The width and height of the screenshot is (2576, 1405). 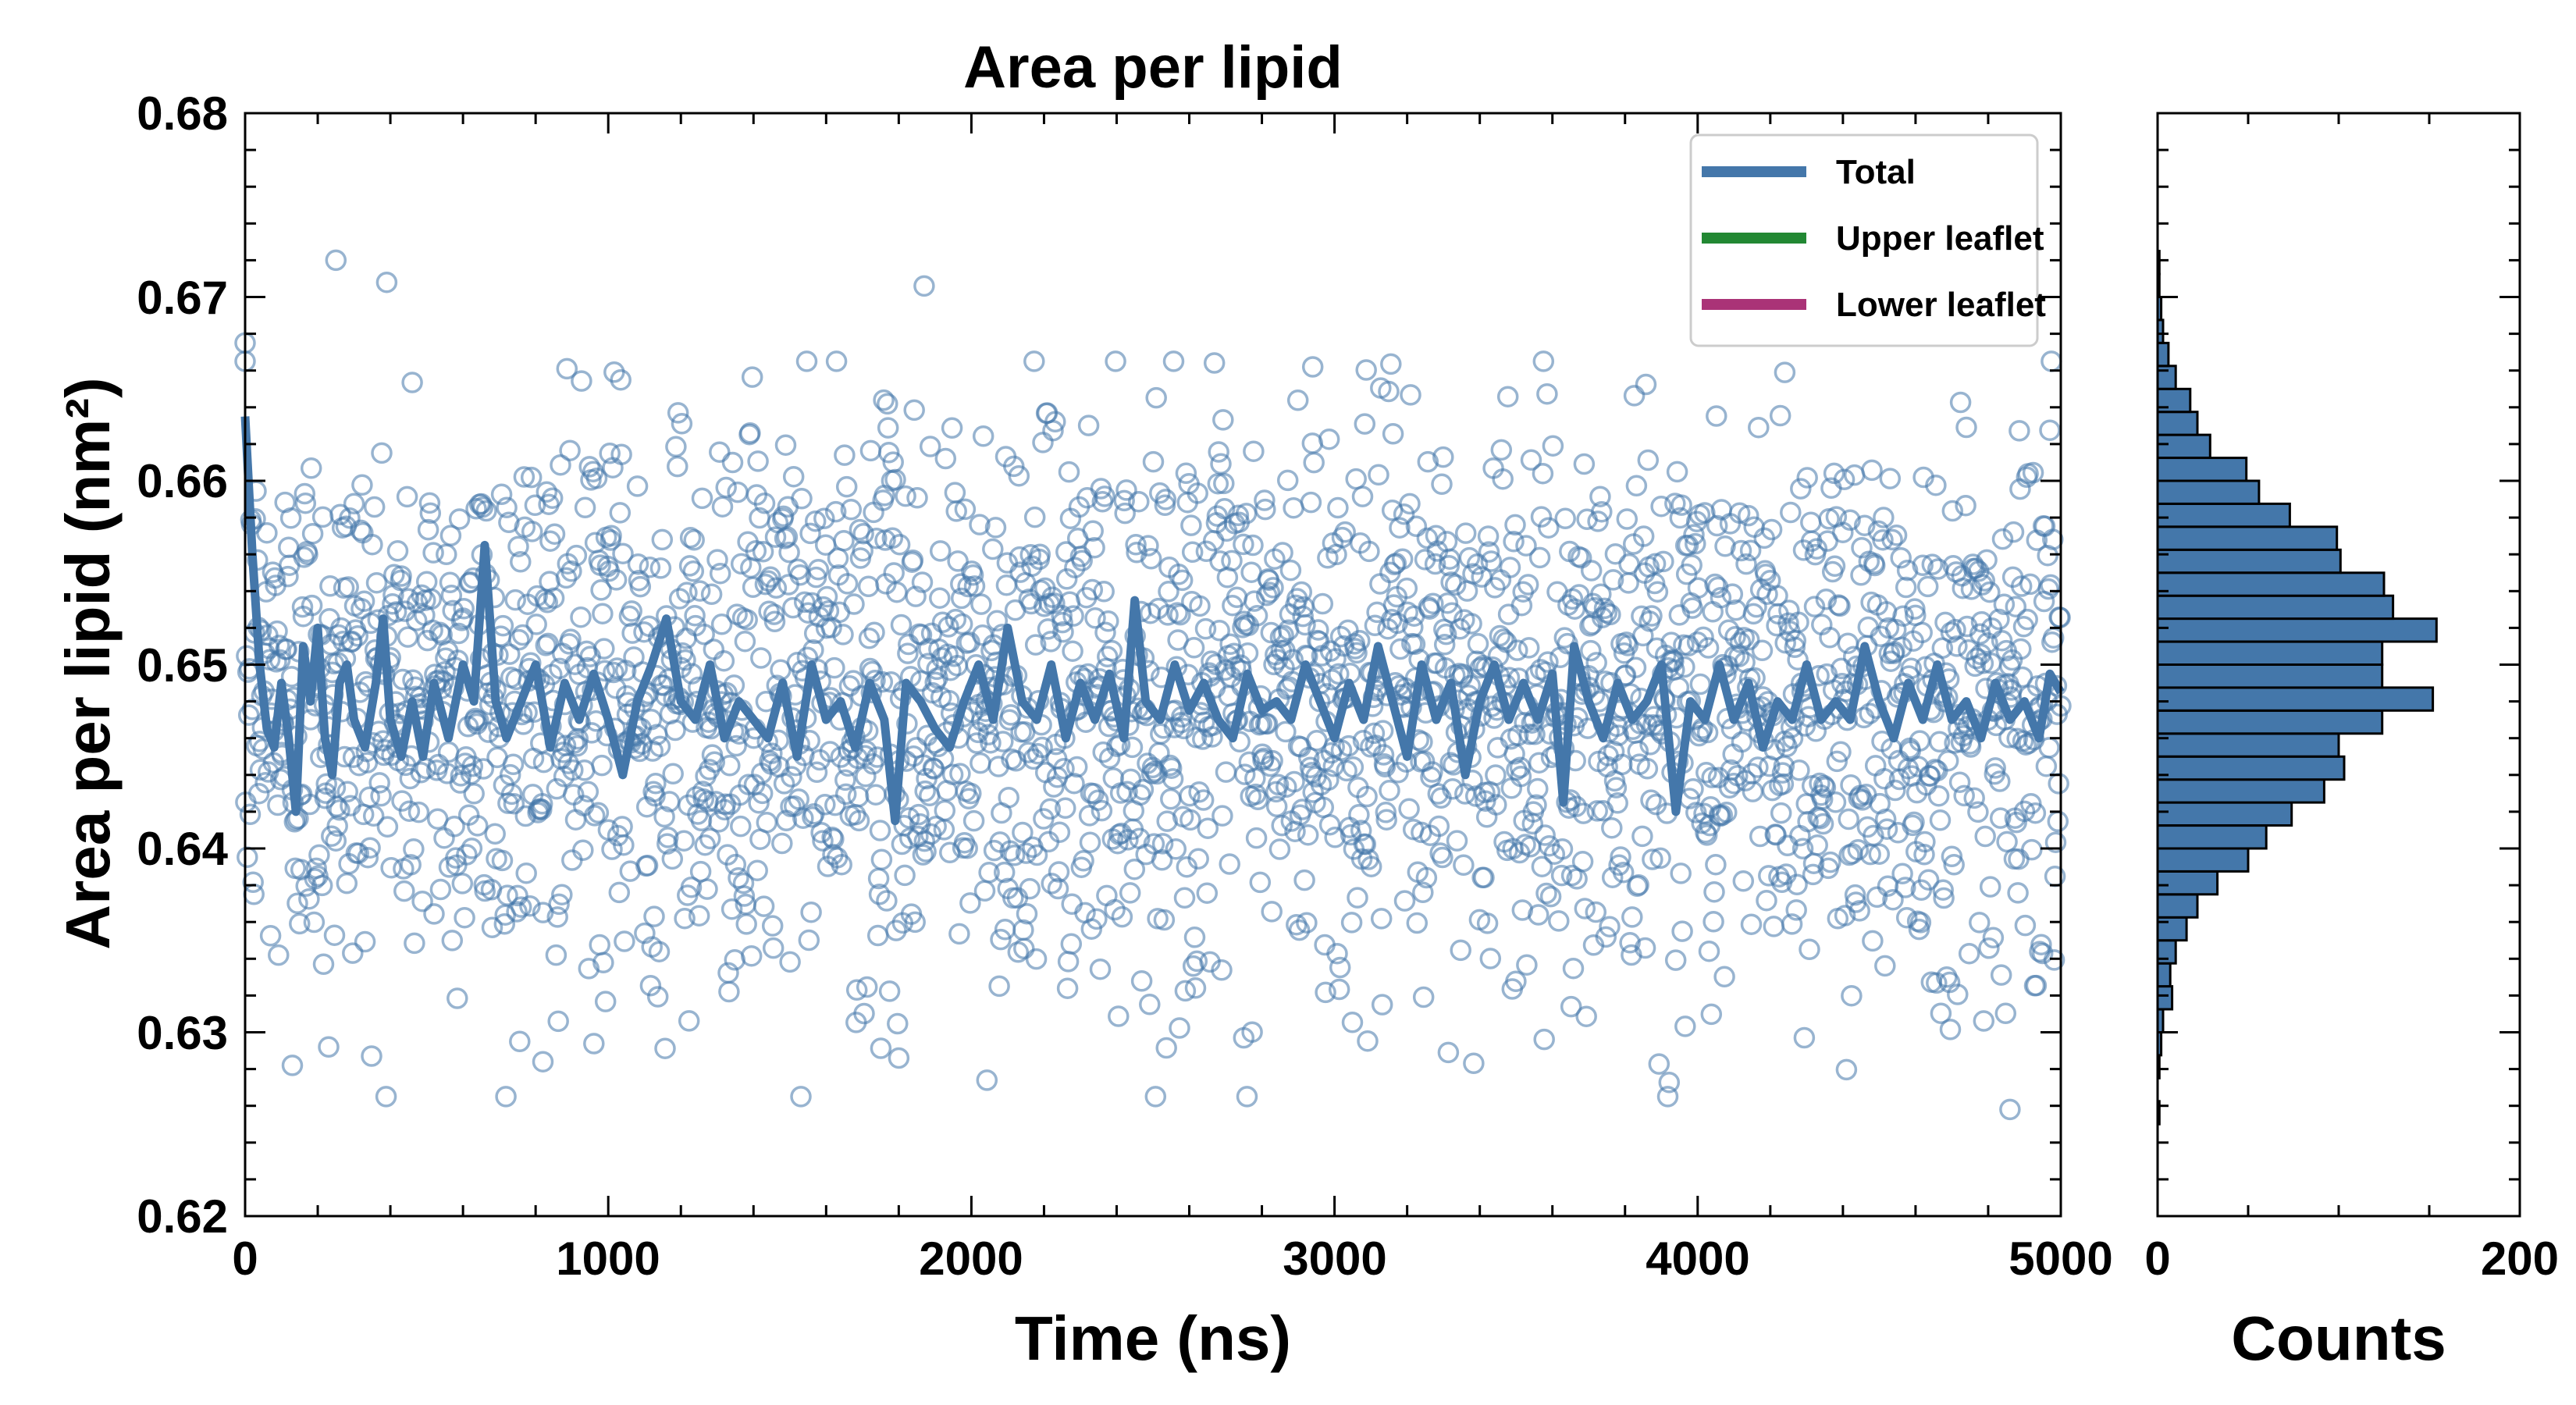 I want to click on histogram-bar, so click(x=2297, y=630).